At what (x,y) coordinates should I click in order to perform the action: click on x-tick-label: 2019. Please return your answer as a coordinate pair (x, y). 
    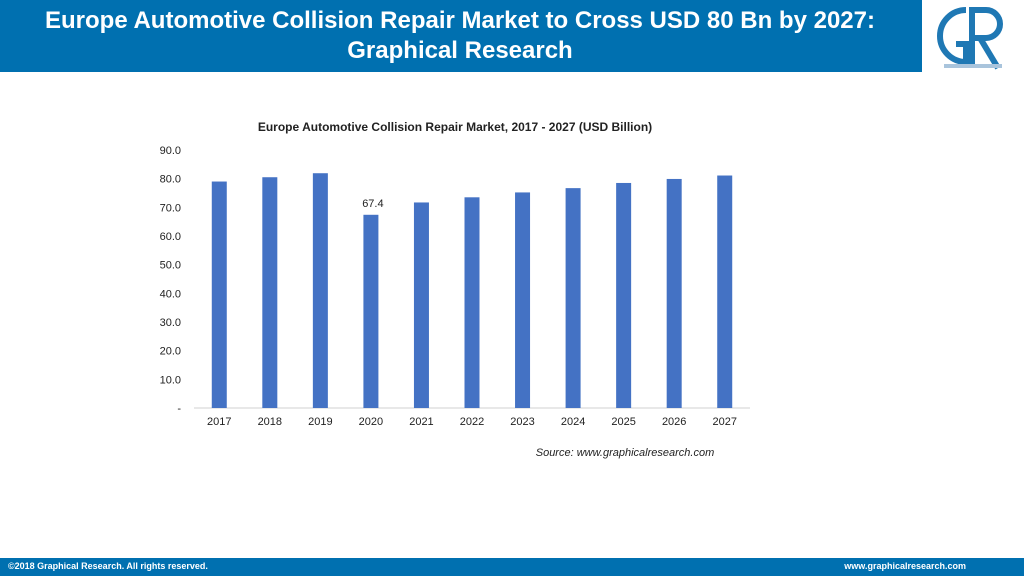
    Looking at the image, I should click on (320, 422).